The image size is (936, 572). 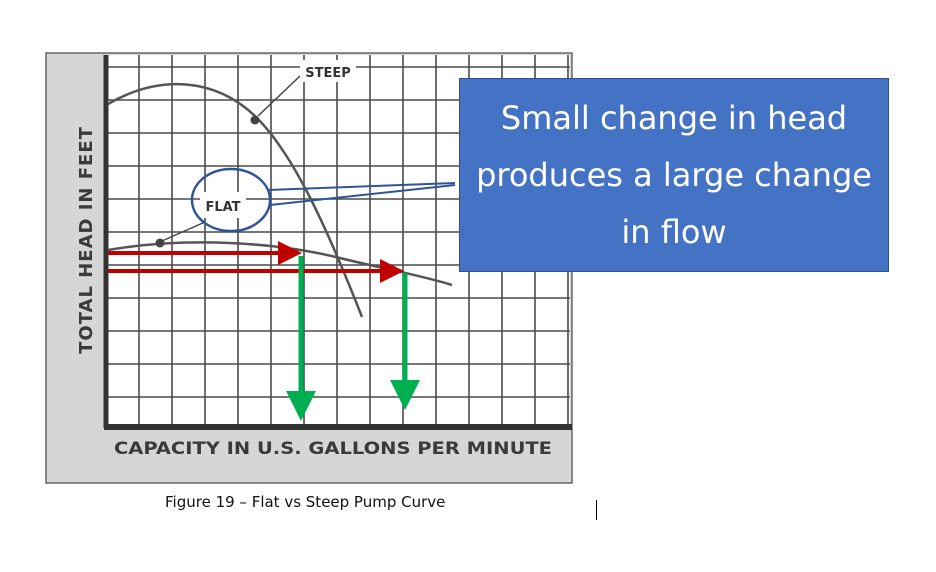 What do you see at coordinates (596, 510) in the screenshot?
I see `text-cursor-icon` at bounding box center [596, 510].